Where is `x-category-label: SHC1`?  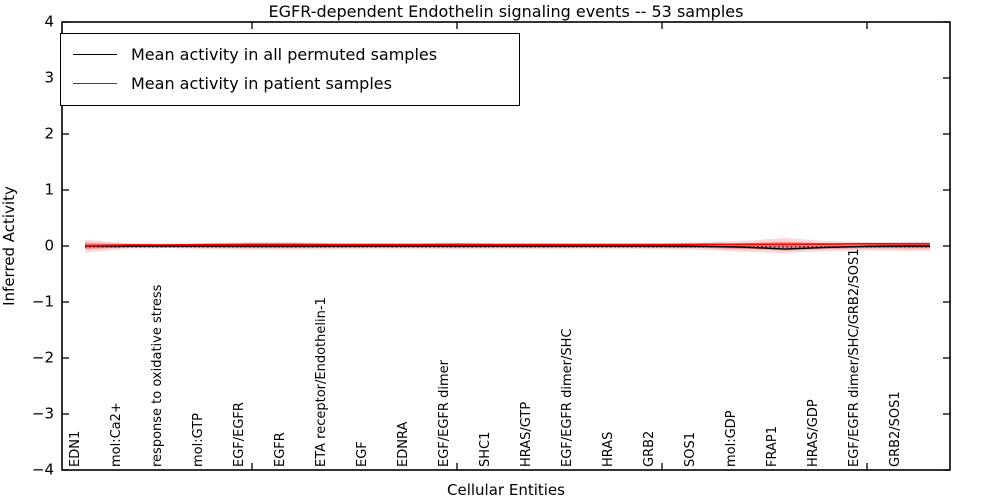 x-category-label: SHC1 is located at coordinates (485, 449).